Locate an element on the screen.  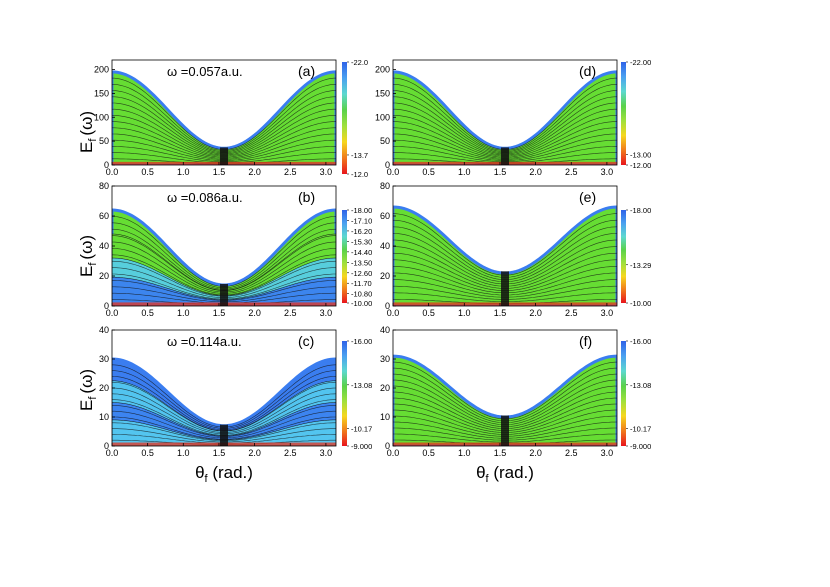
y-axis-title-paren: (ω) is located at coordinates (86, 123).